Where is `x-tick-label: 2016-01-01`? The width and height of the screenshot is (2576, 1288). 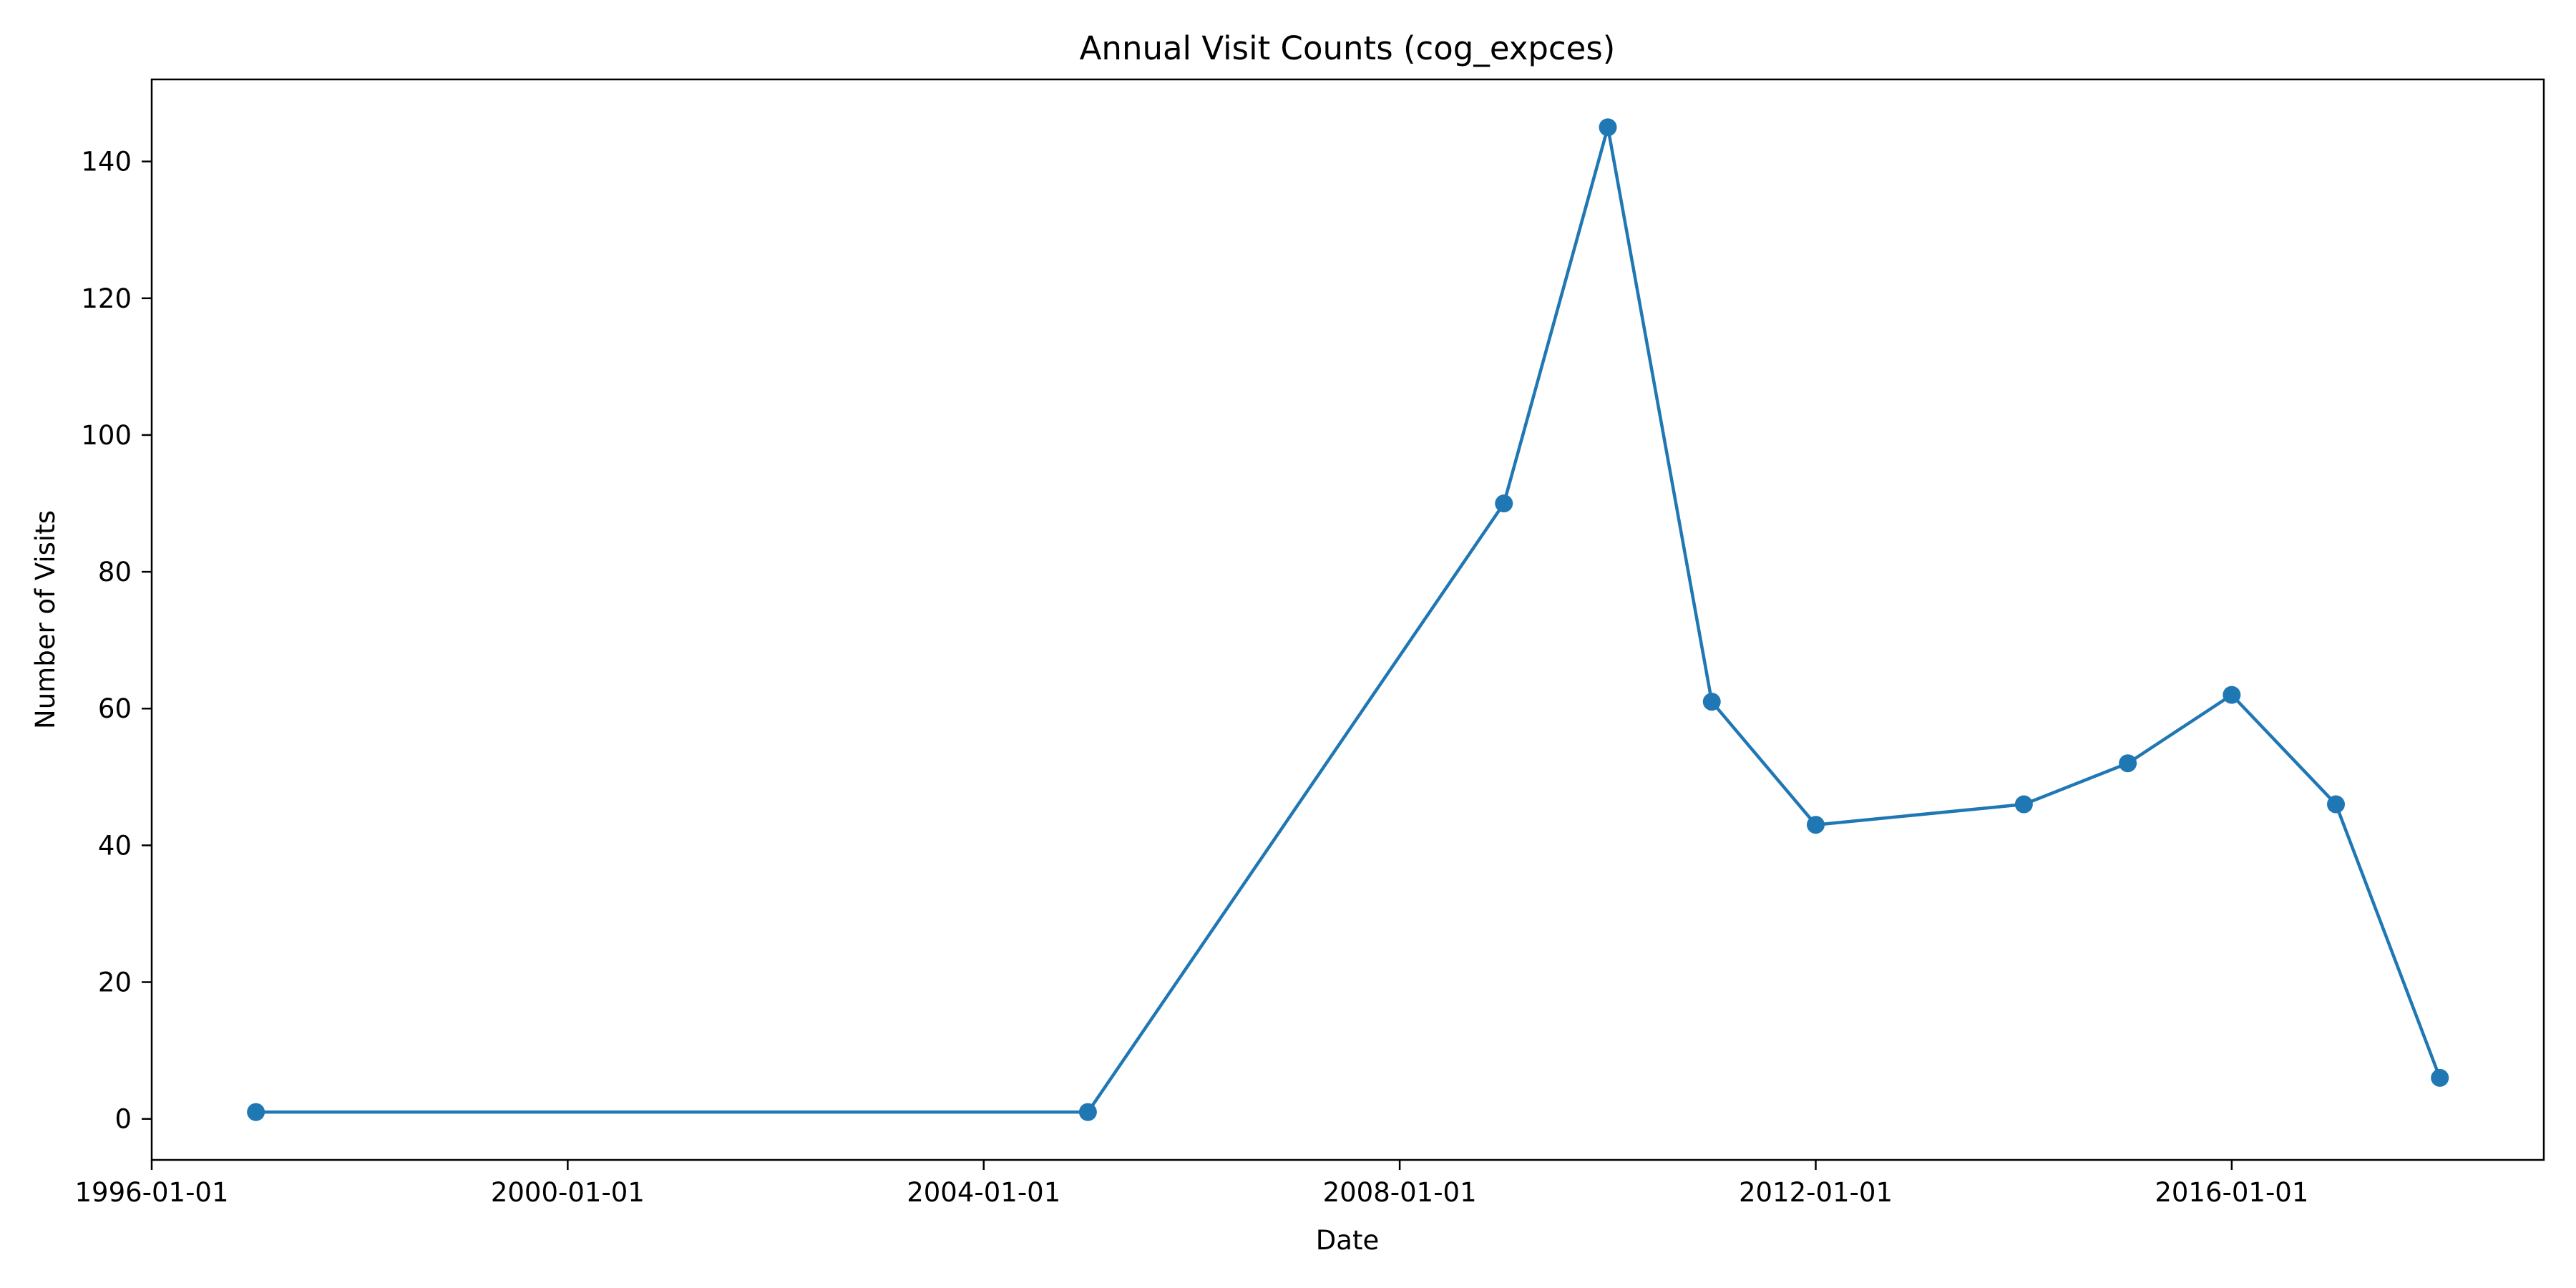 x-tick-label: 2016-01-01 is located at coordinates (2231, 1192).